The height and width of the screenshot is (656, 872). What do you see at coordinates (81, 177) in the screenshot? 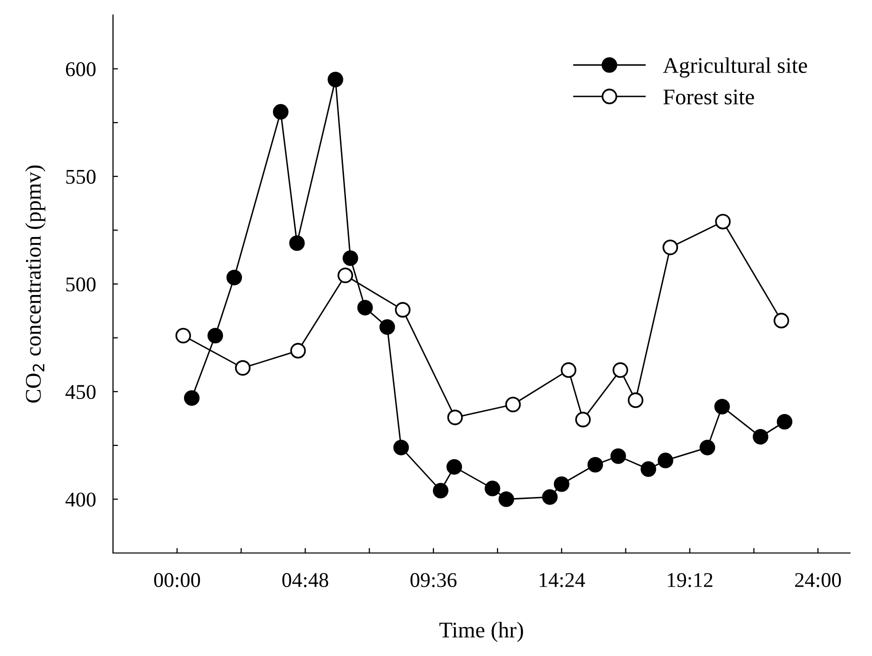
I see `y-tick-label: 550` at bounding box center [81, 177].